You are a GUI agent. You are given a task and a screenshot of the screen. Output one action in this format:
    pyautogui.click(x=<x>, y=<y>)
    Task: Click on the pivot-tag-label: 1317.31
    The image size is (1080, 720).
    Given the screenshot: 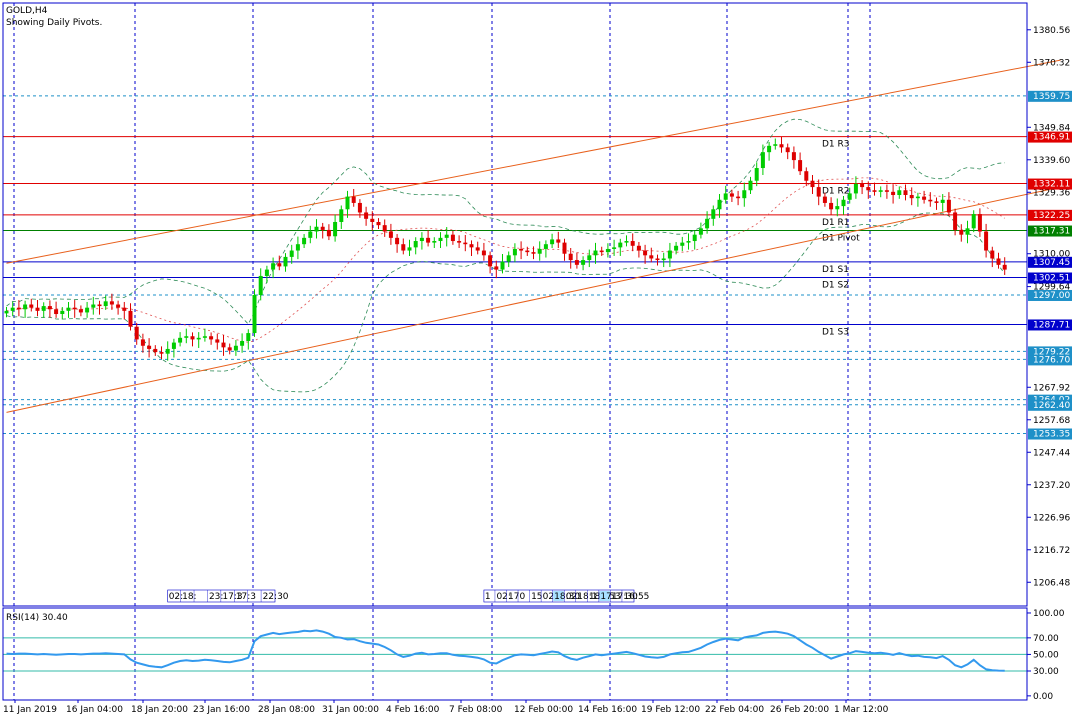 What is the action you would take?
    pyautogui.click(x=1051, y=232)
    